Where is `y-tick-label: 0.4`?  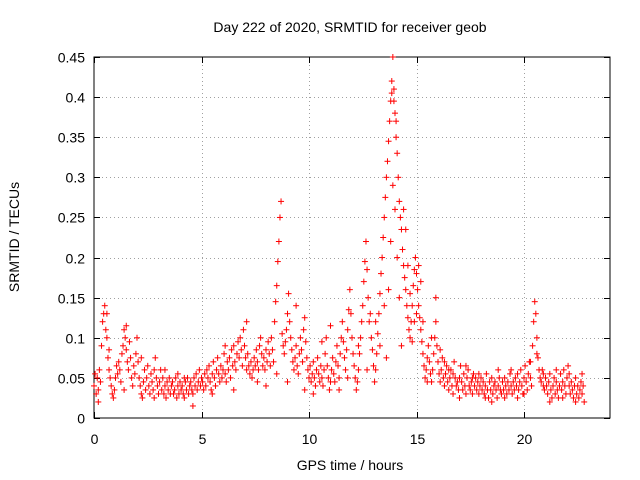
y-tick-label: 0.4 is located at coordinates (76, 98).